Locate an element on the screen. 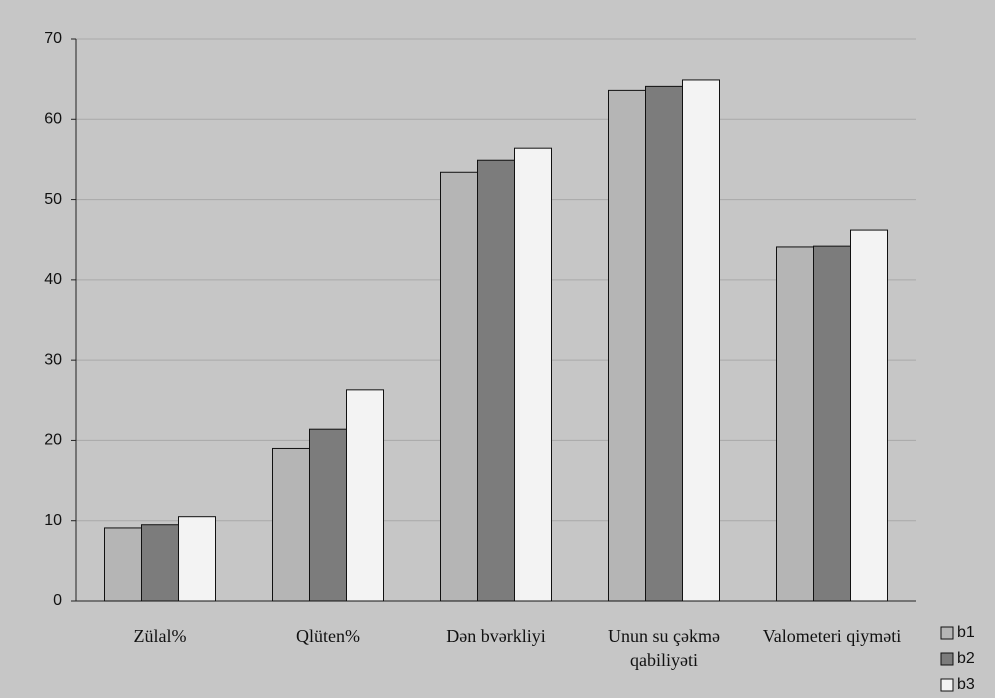 This screenshot has height=698, width=995. y-tick-label: 30 is located at coordinates (53, 359).